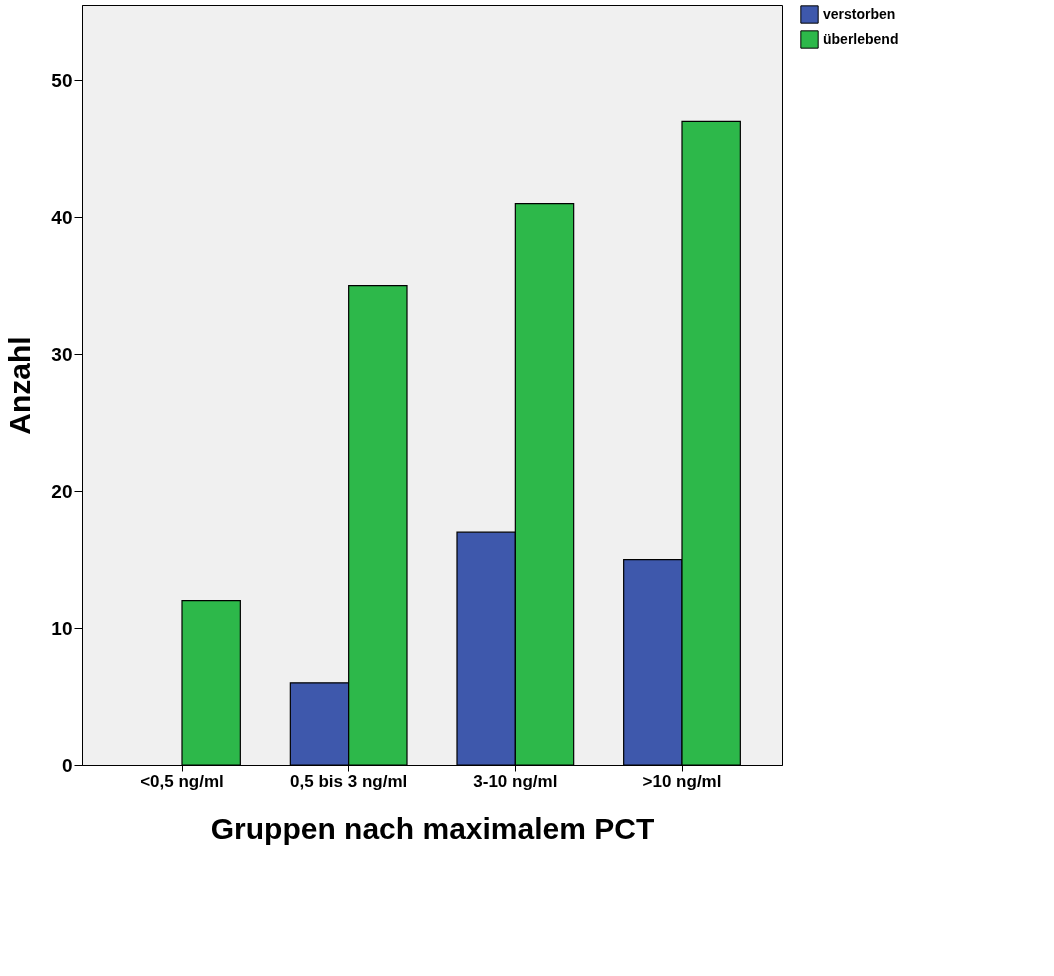  What do you see at coordinates (62, 491) in the screenshot?
I see `y-tick-label: 20` at bounding box center [62, 491].